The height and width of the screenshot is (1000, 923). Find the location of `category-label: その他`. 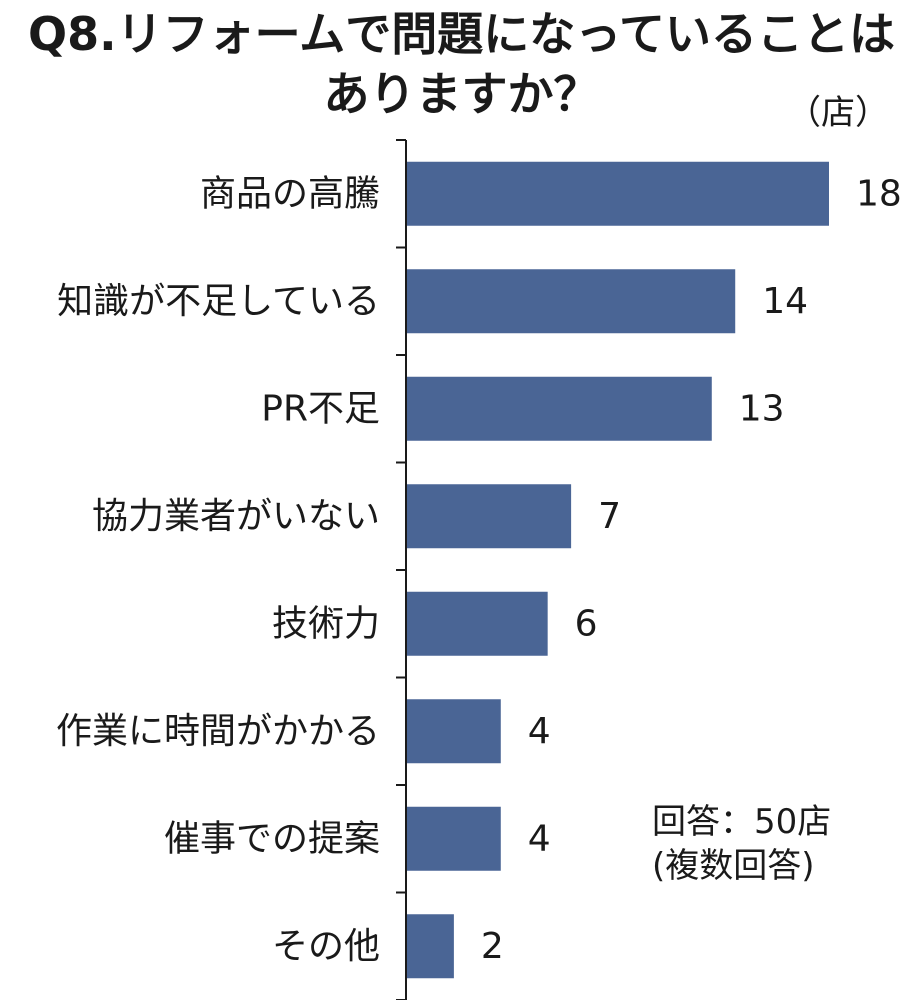

category-label: その他 is located at coordinates (326, 946).